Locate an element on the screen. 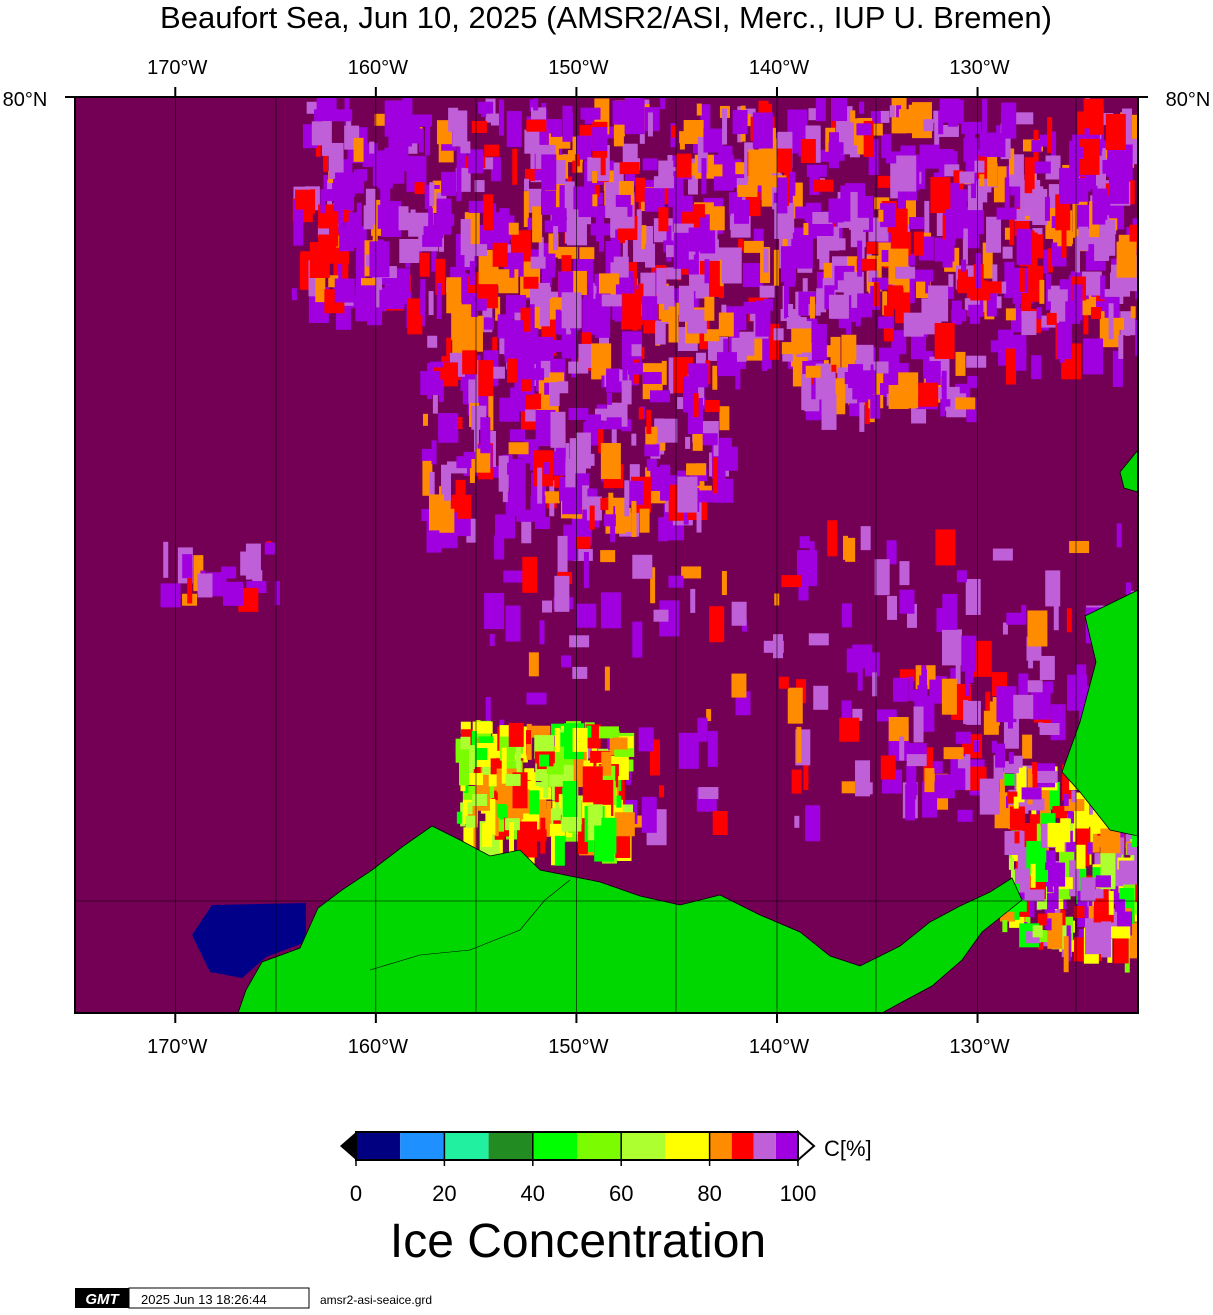 The image size is (1213, 1315). lon-label-top: 170°W is located at coordinates (177, 68).